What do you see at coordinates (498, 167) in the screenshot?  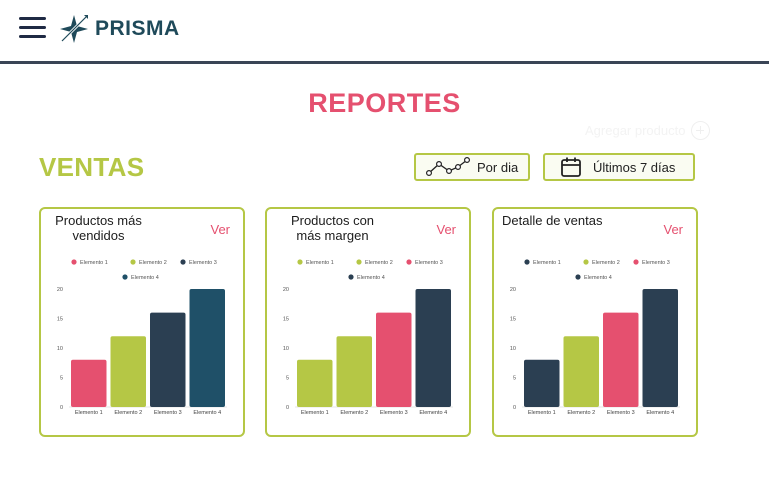 I see `filter-by-day-label: Por dia` at bounding box center [498, 167].